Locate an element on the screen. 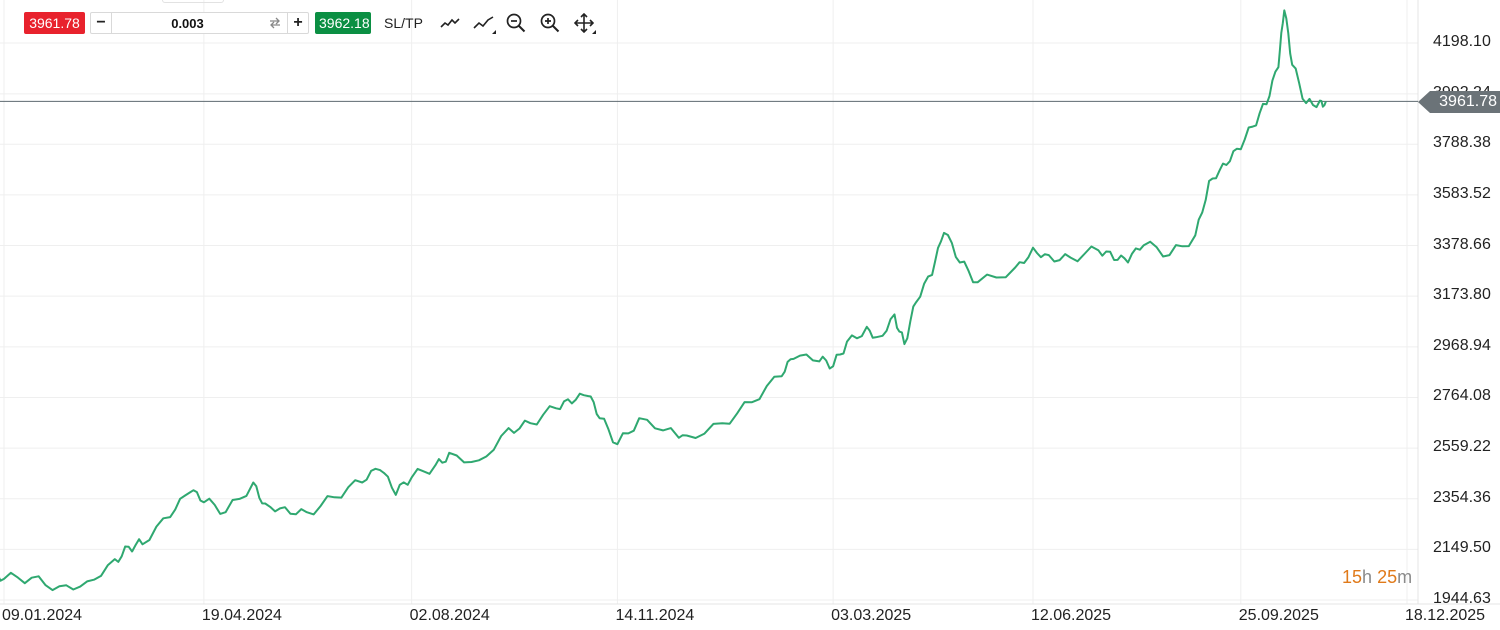 The width and height of the screenshot is (1500, 630). line-chart-icon is located at coordinates (450, 23).